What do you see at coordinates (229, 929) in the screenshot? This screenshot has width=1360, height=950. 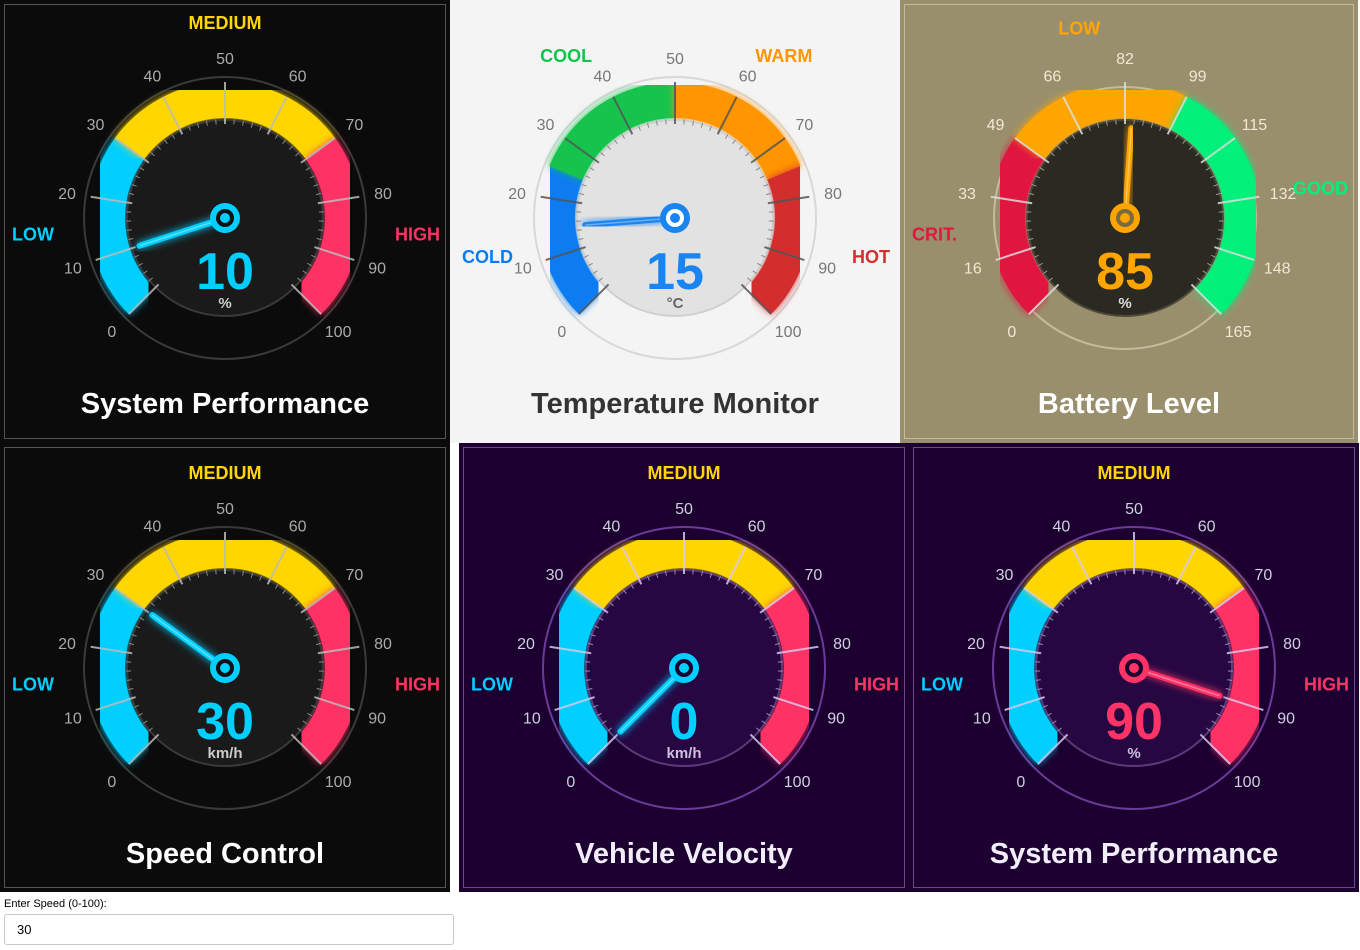 I see `speed-input` at bounding box center [229, 929].